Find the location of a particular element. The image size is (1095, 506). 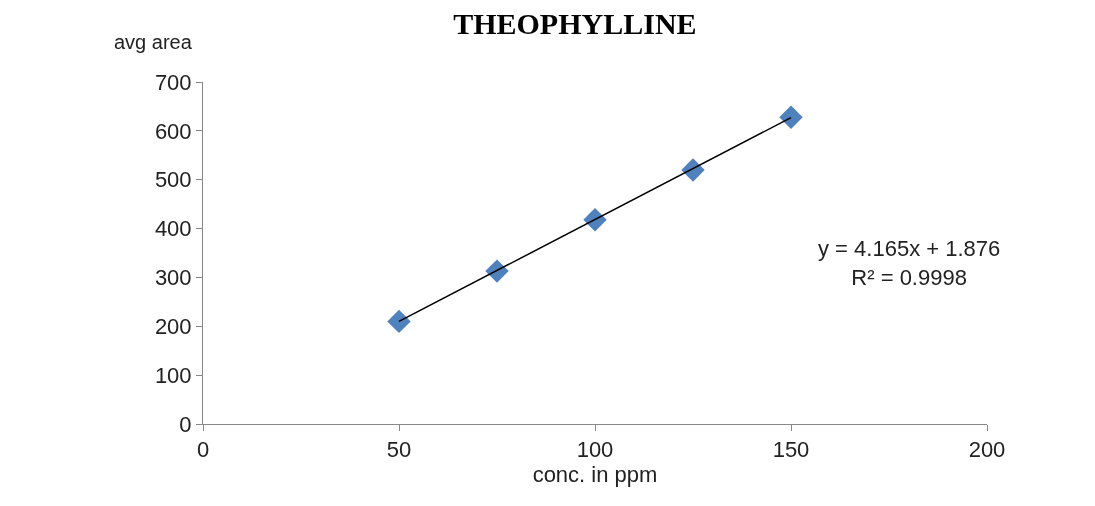

y-tick-label: 100 is located at coordinates (173, 375).